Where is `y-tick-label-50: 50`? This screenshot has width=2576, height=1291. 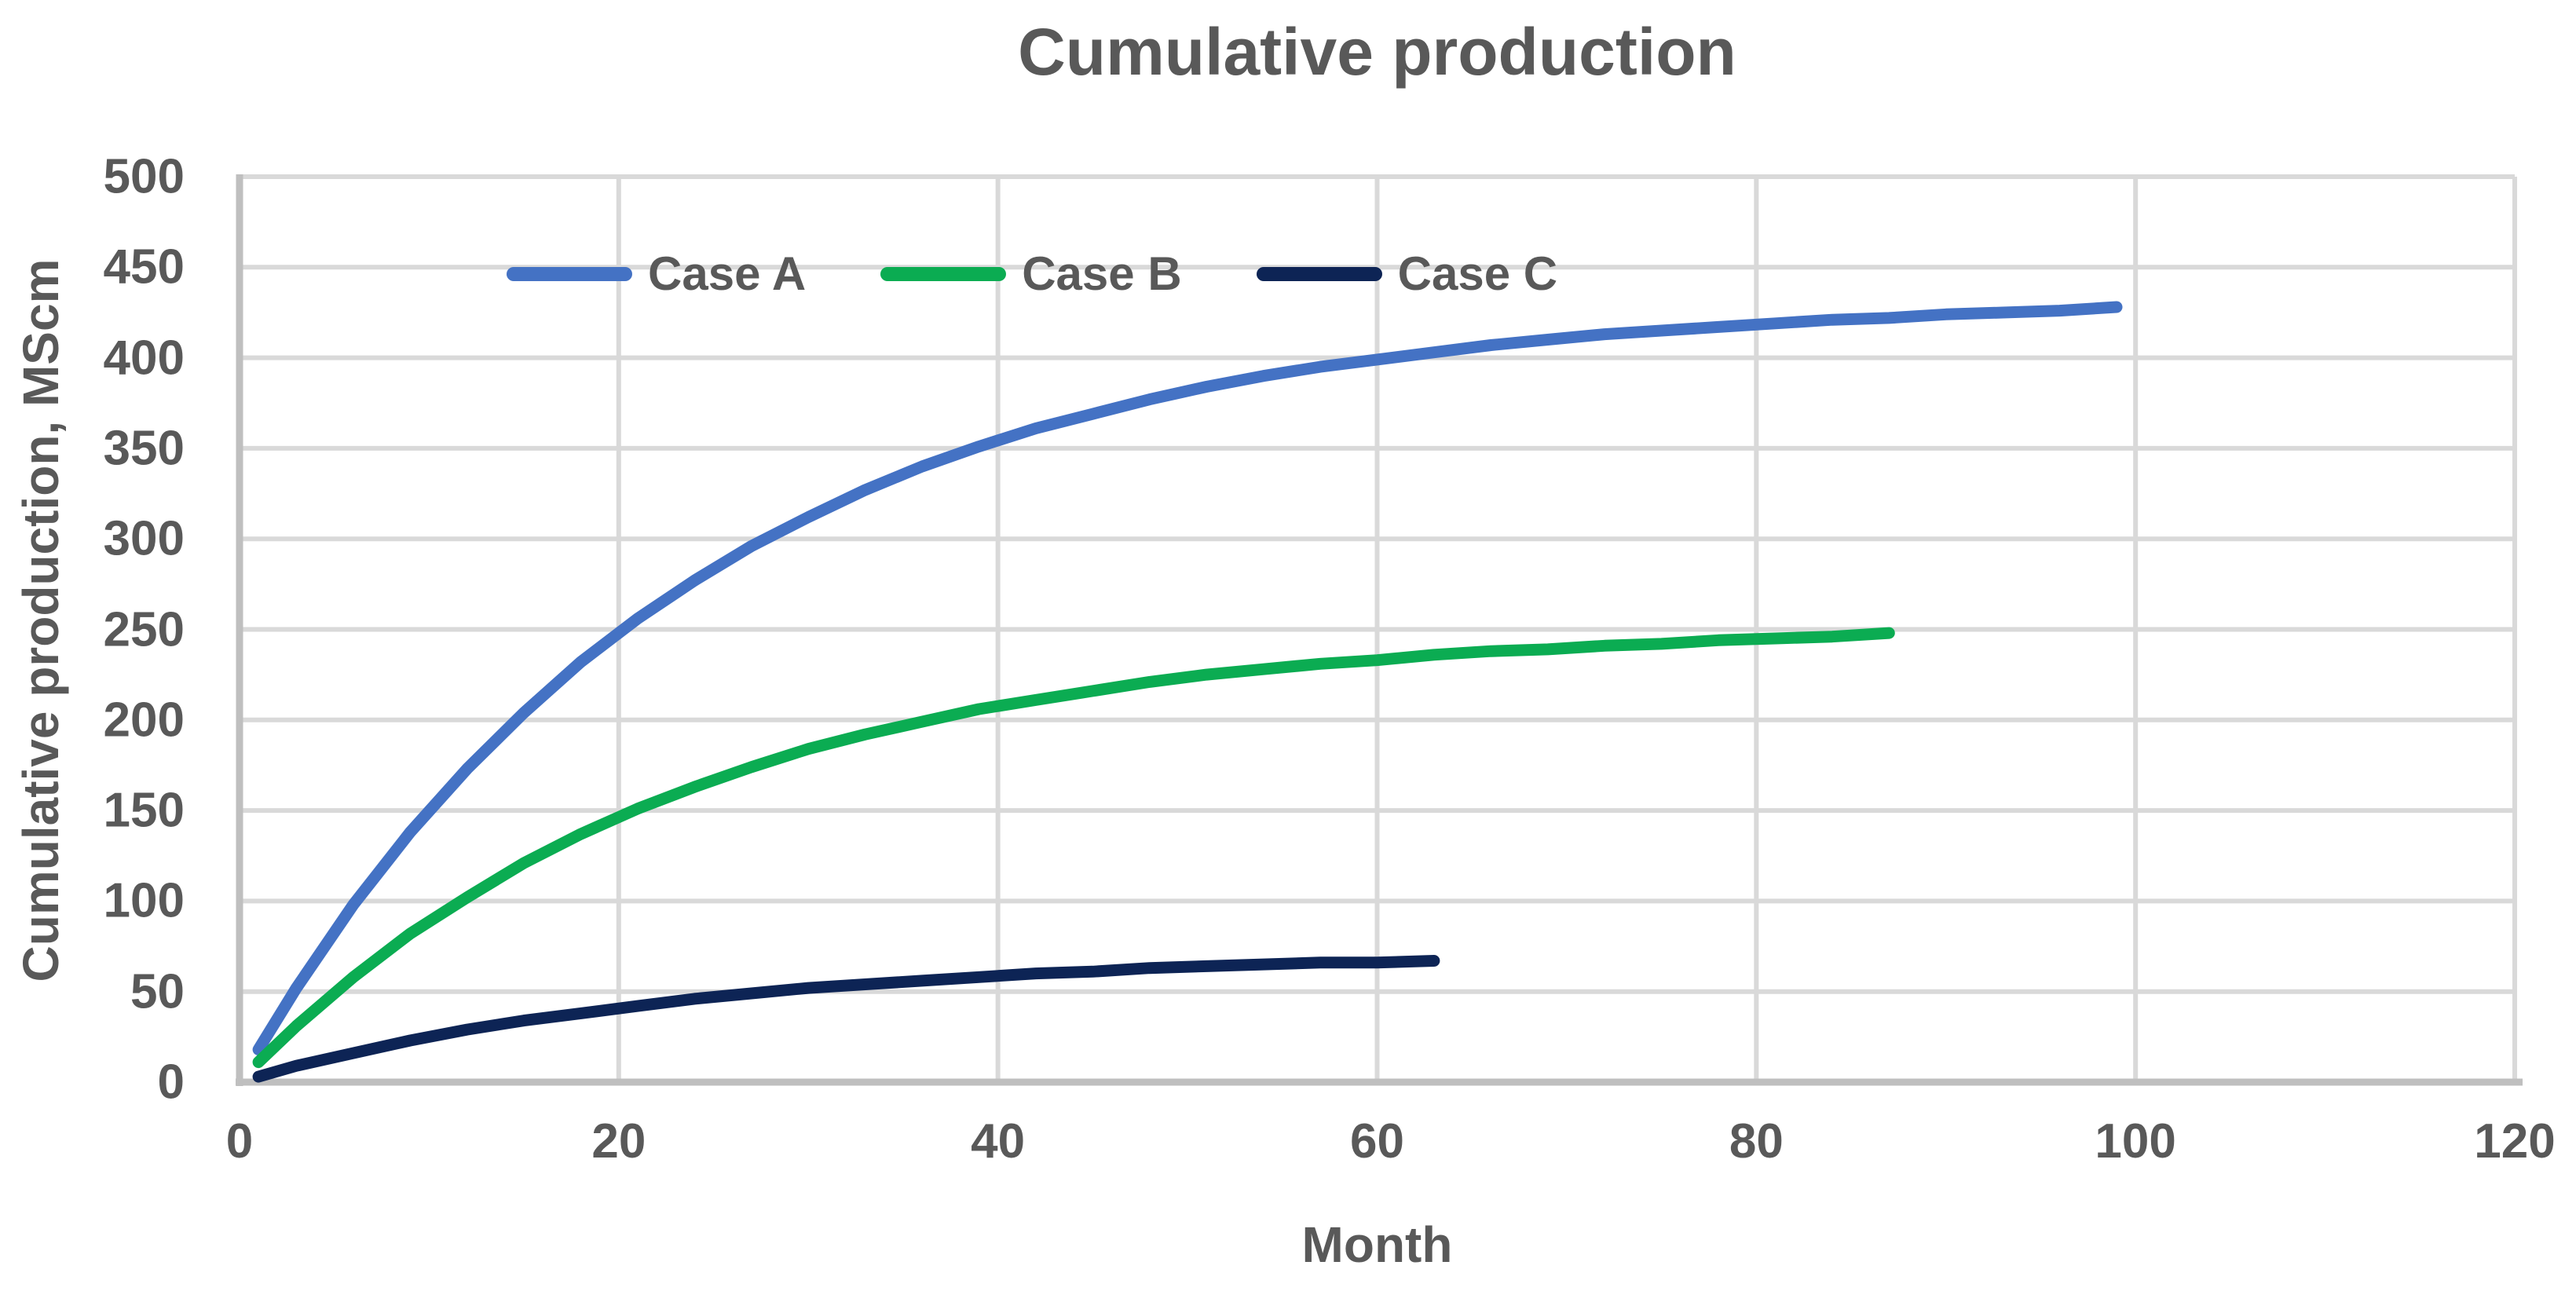 y-tick-label-50: 50 is located at coordinates (157, 992).